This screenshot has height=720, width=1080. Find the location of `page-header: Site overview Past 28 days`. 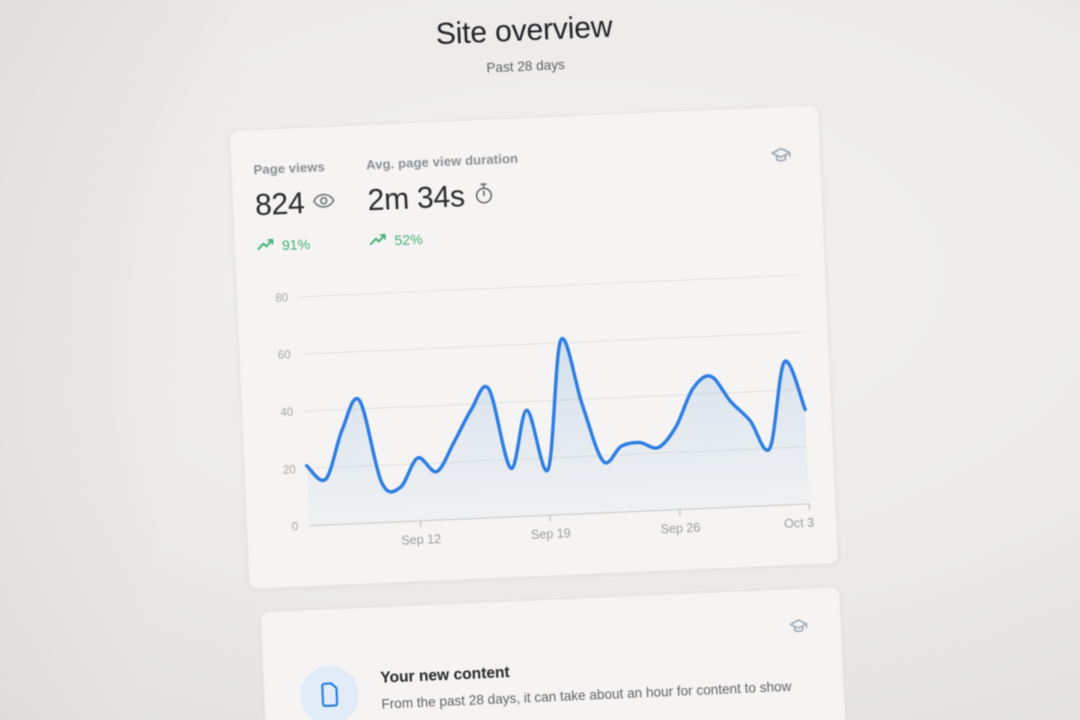

page-header: Site overview Past 28 days is located at coordinates (534, 48).